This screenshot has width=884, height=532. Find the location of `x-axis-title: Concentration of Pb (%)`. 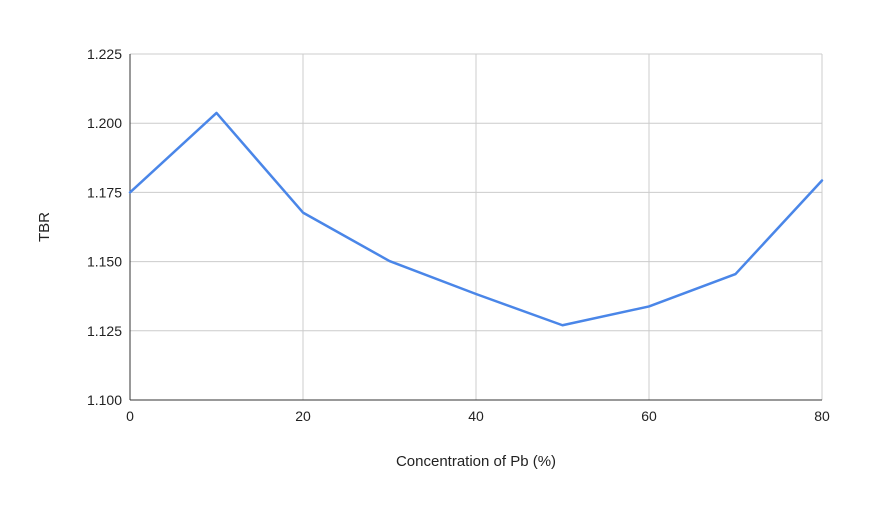

x-axis-title: Concentration of Pb (%) is located at coordinates (476, 461).